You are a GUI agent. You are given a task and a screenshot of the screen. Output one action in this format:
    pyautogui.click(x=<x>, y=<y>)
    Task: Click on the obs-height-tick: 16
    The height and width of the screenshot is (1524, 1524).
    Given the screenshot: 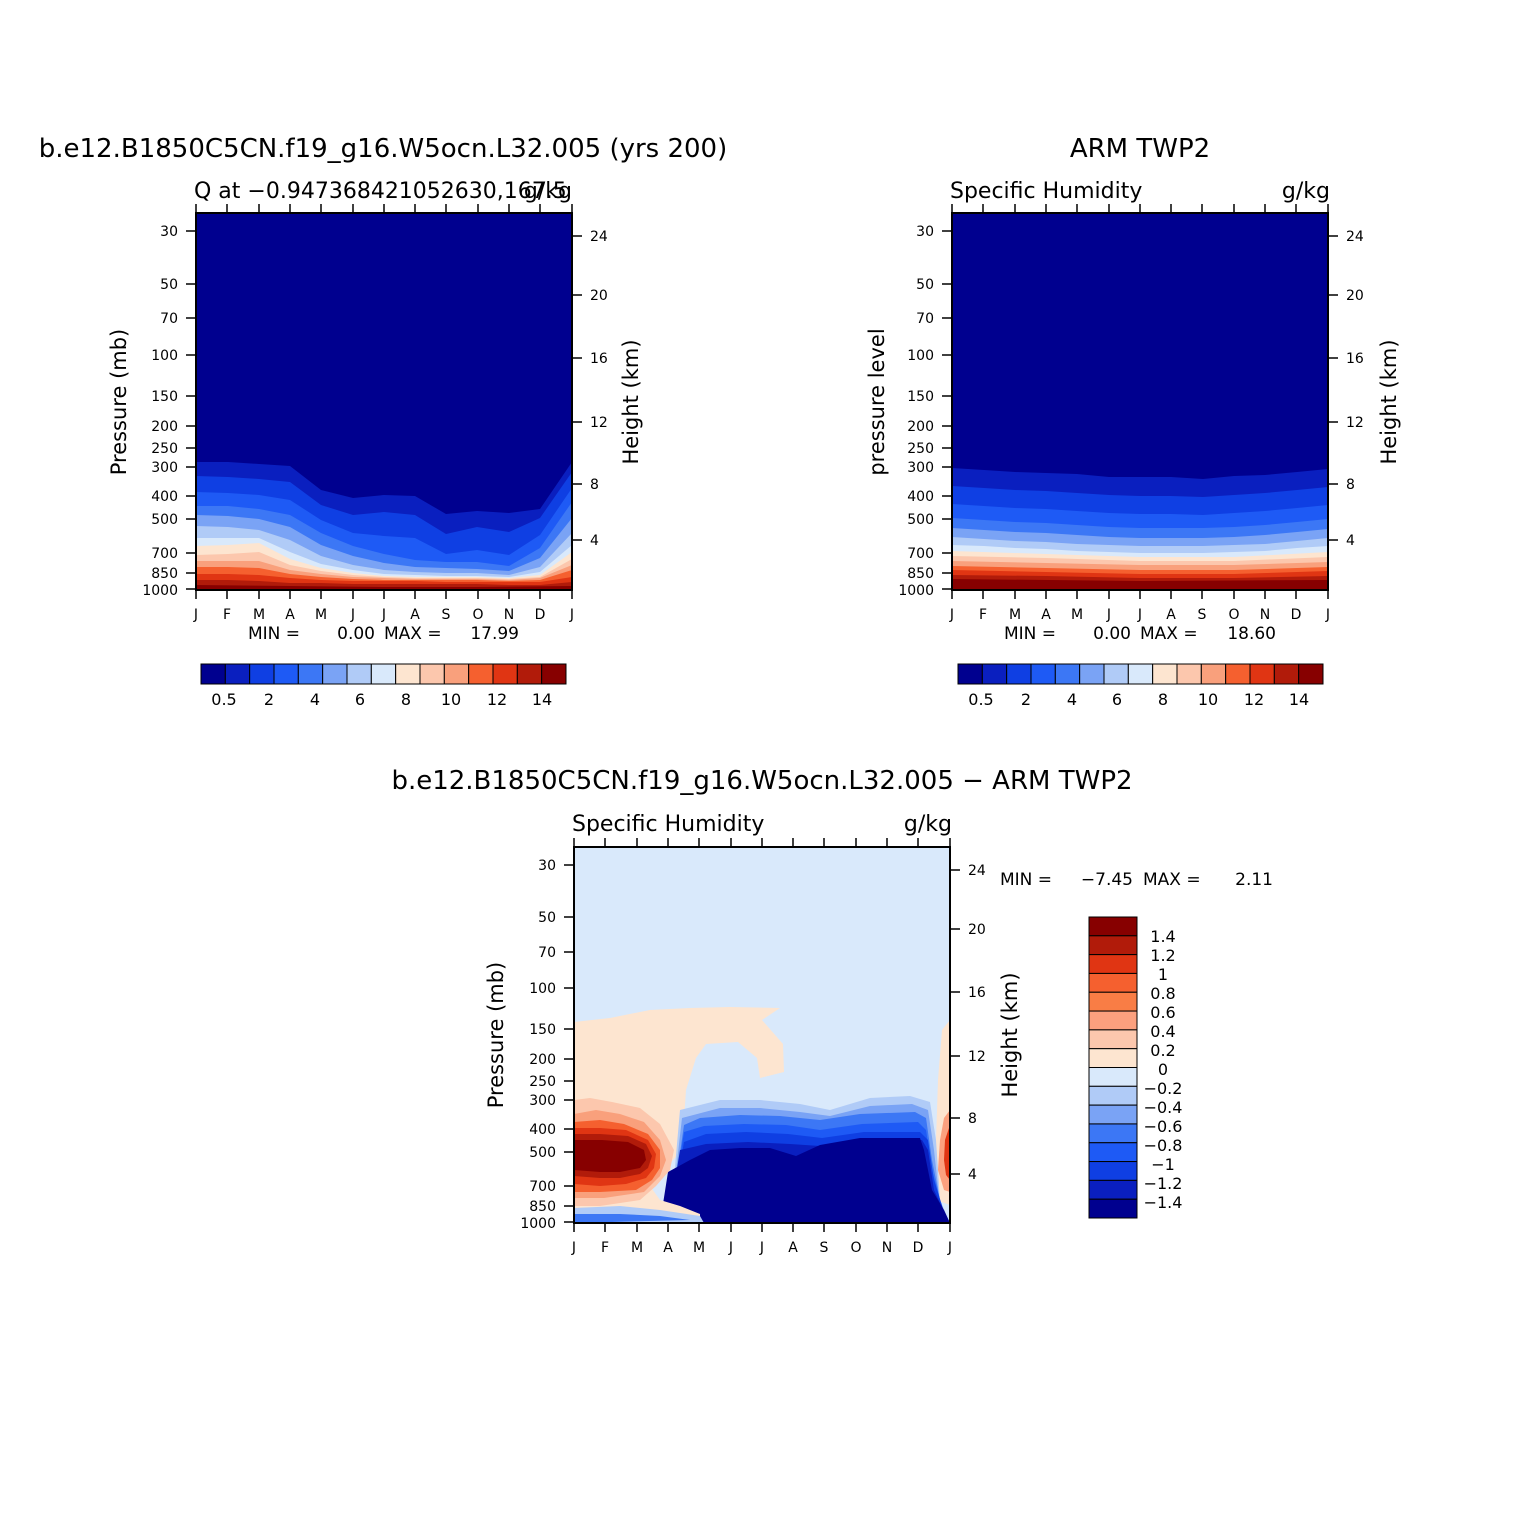 What is the action you would take?
    pyautogui.click(x=1355, y=359)
    